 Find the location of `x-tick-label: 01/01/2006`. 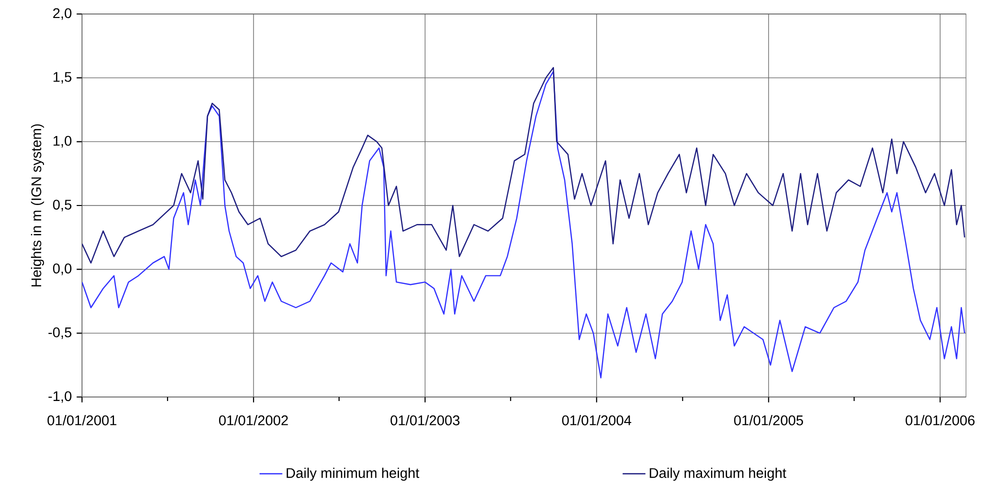

x-tick-label: 01/01/2006 is located at coordinates (940, 420).